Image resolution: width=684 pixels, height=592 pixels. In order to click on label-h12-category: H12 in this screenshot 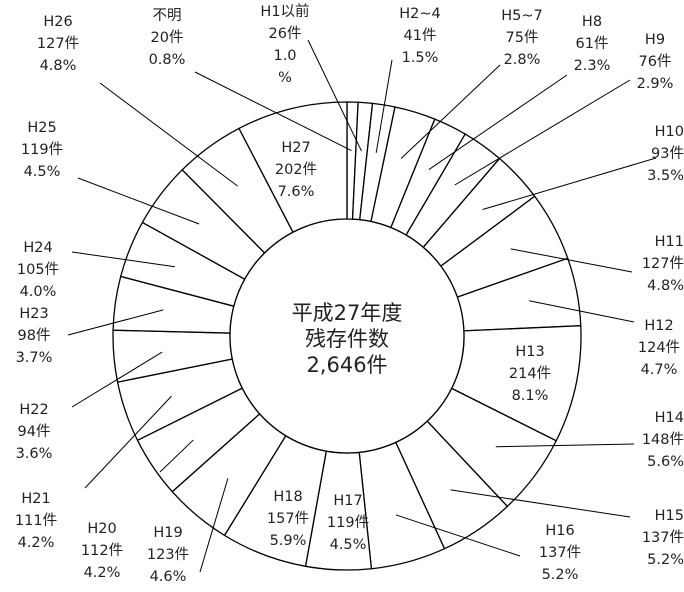, I will do `click(658, 326)`.